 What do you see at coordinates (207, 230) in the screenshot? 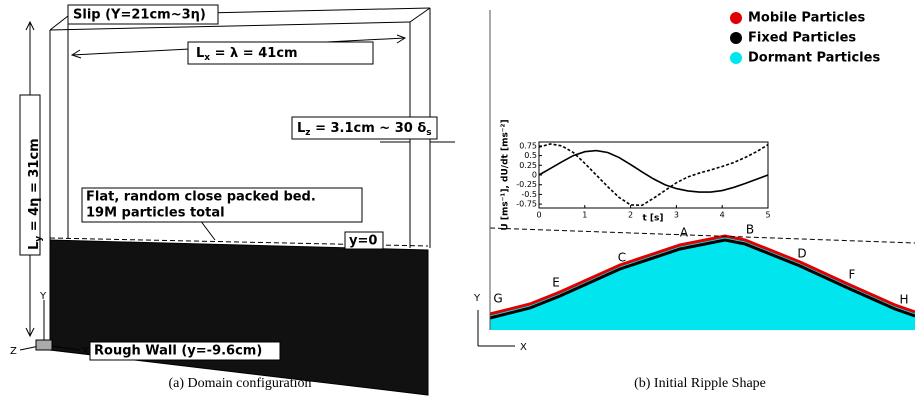
I see `pointer` at bounding box center [207, 230].